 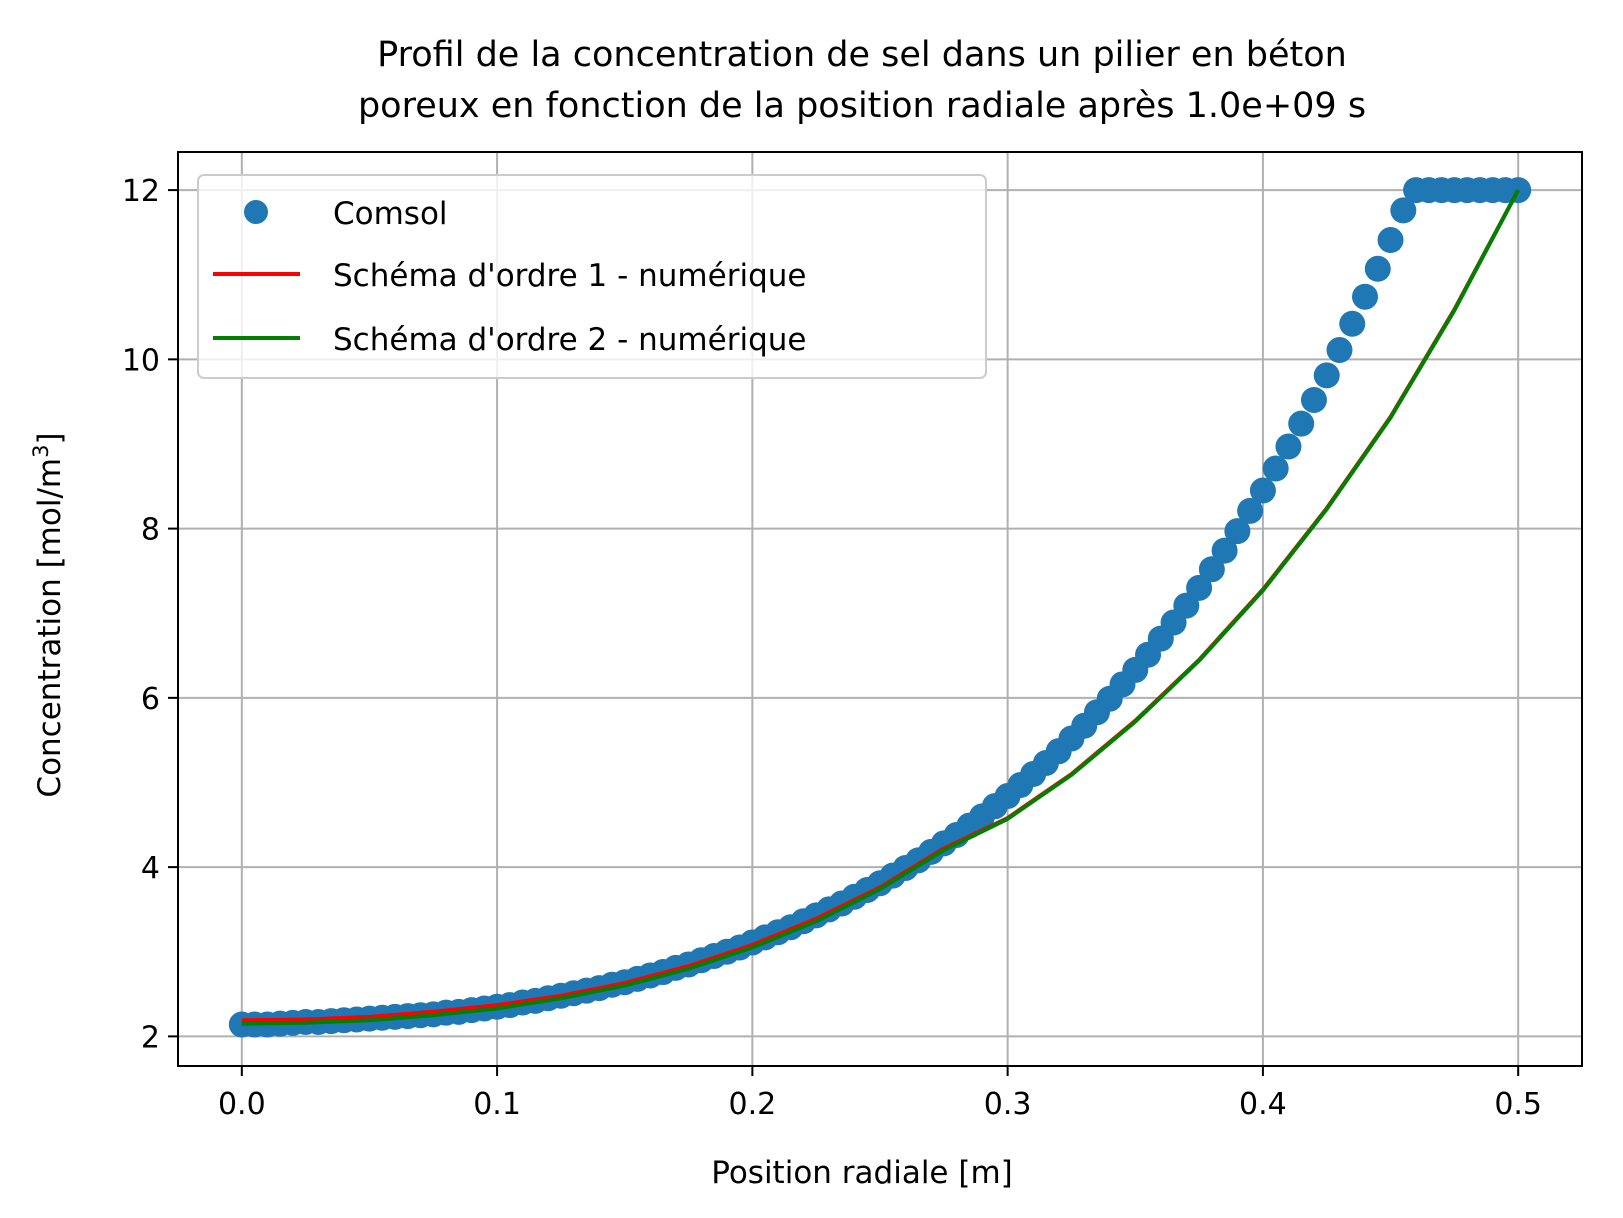 I want to click on x-tick-label: 0.3, so click(x=1008, y=1104).